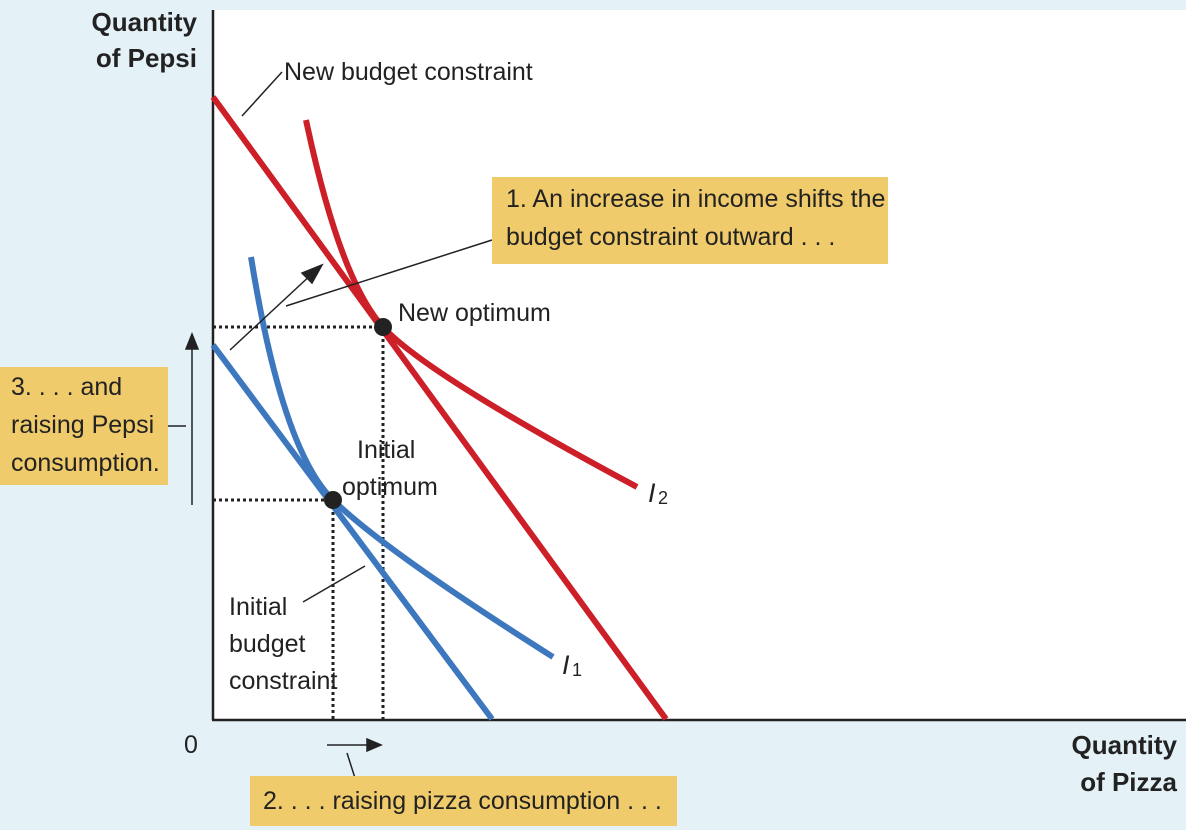 This screenshot has height=830, width=1186. I want to click on callout2-leader, so click(351, 765).